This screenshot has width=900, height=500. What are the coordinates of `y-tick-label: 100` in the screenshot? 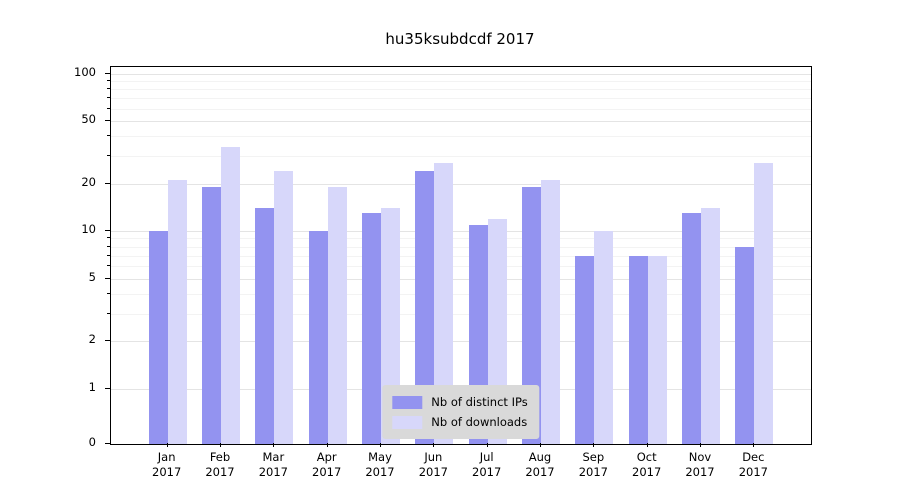 It's located at (85, 71).